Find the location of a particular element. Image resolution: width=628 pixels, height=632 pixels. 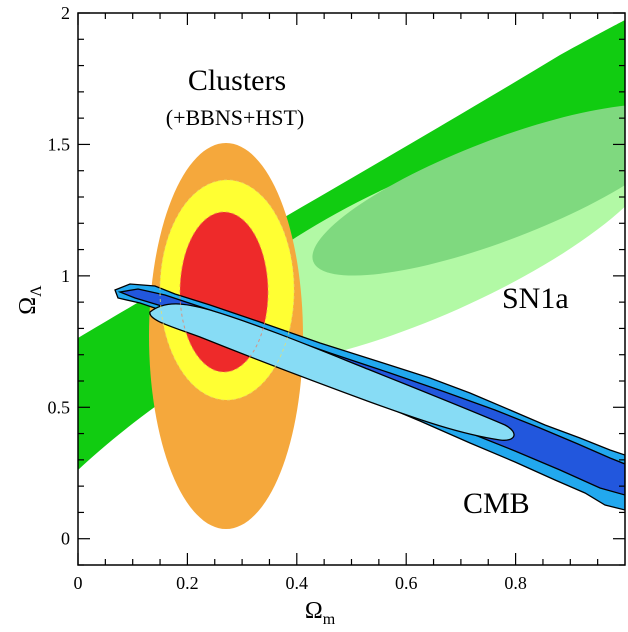

y-tick-label: 0 is located at coordinates (65, 539).